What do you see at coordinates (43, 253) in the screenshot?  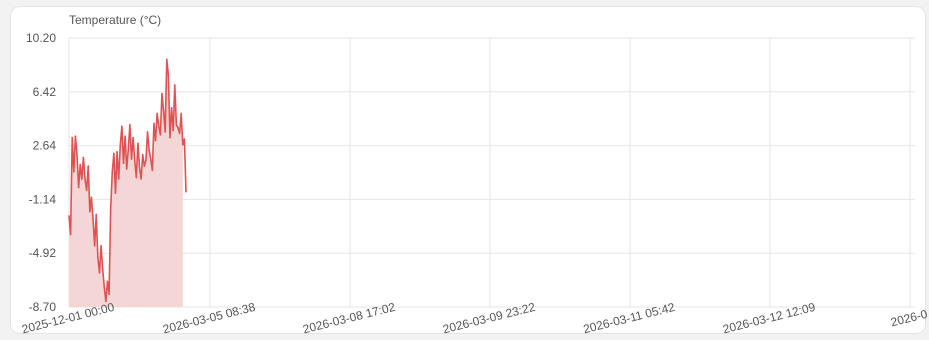 I see `y-tick-label: -4.92` at bounding box center [43, 253].